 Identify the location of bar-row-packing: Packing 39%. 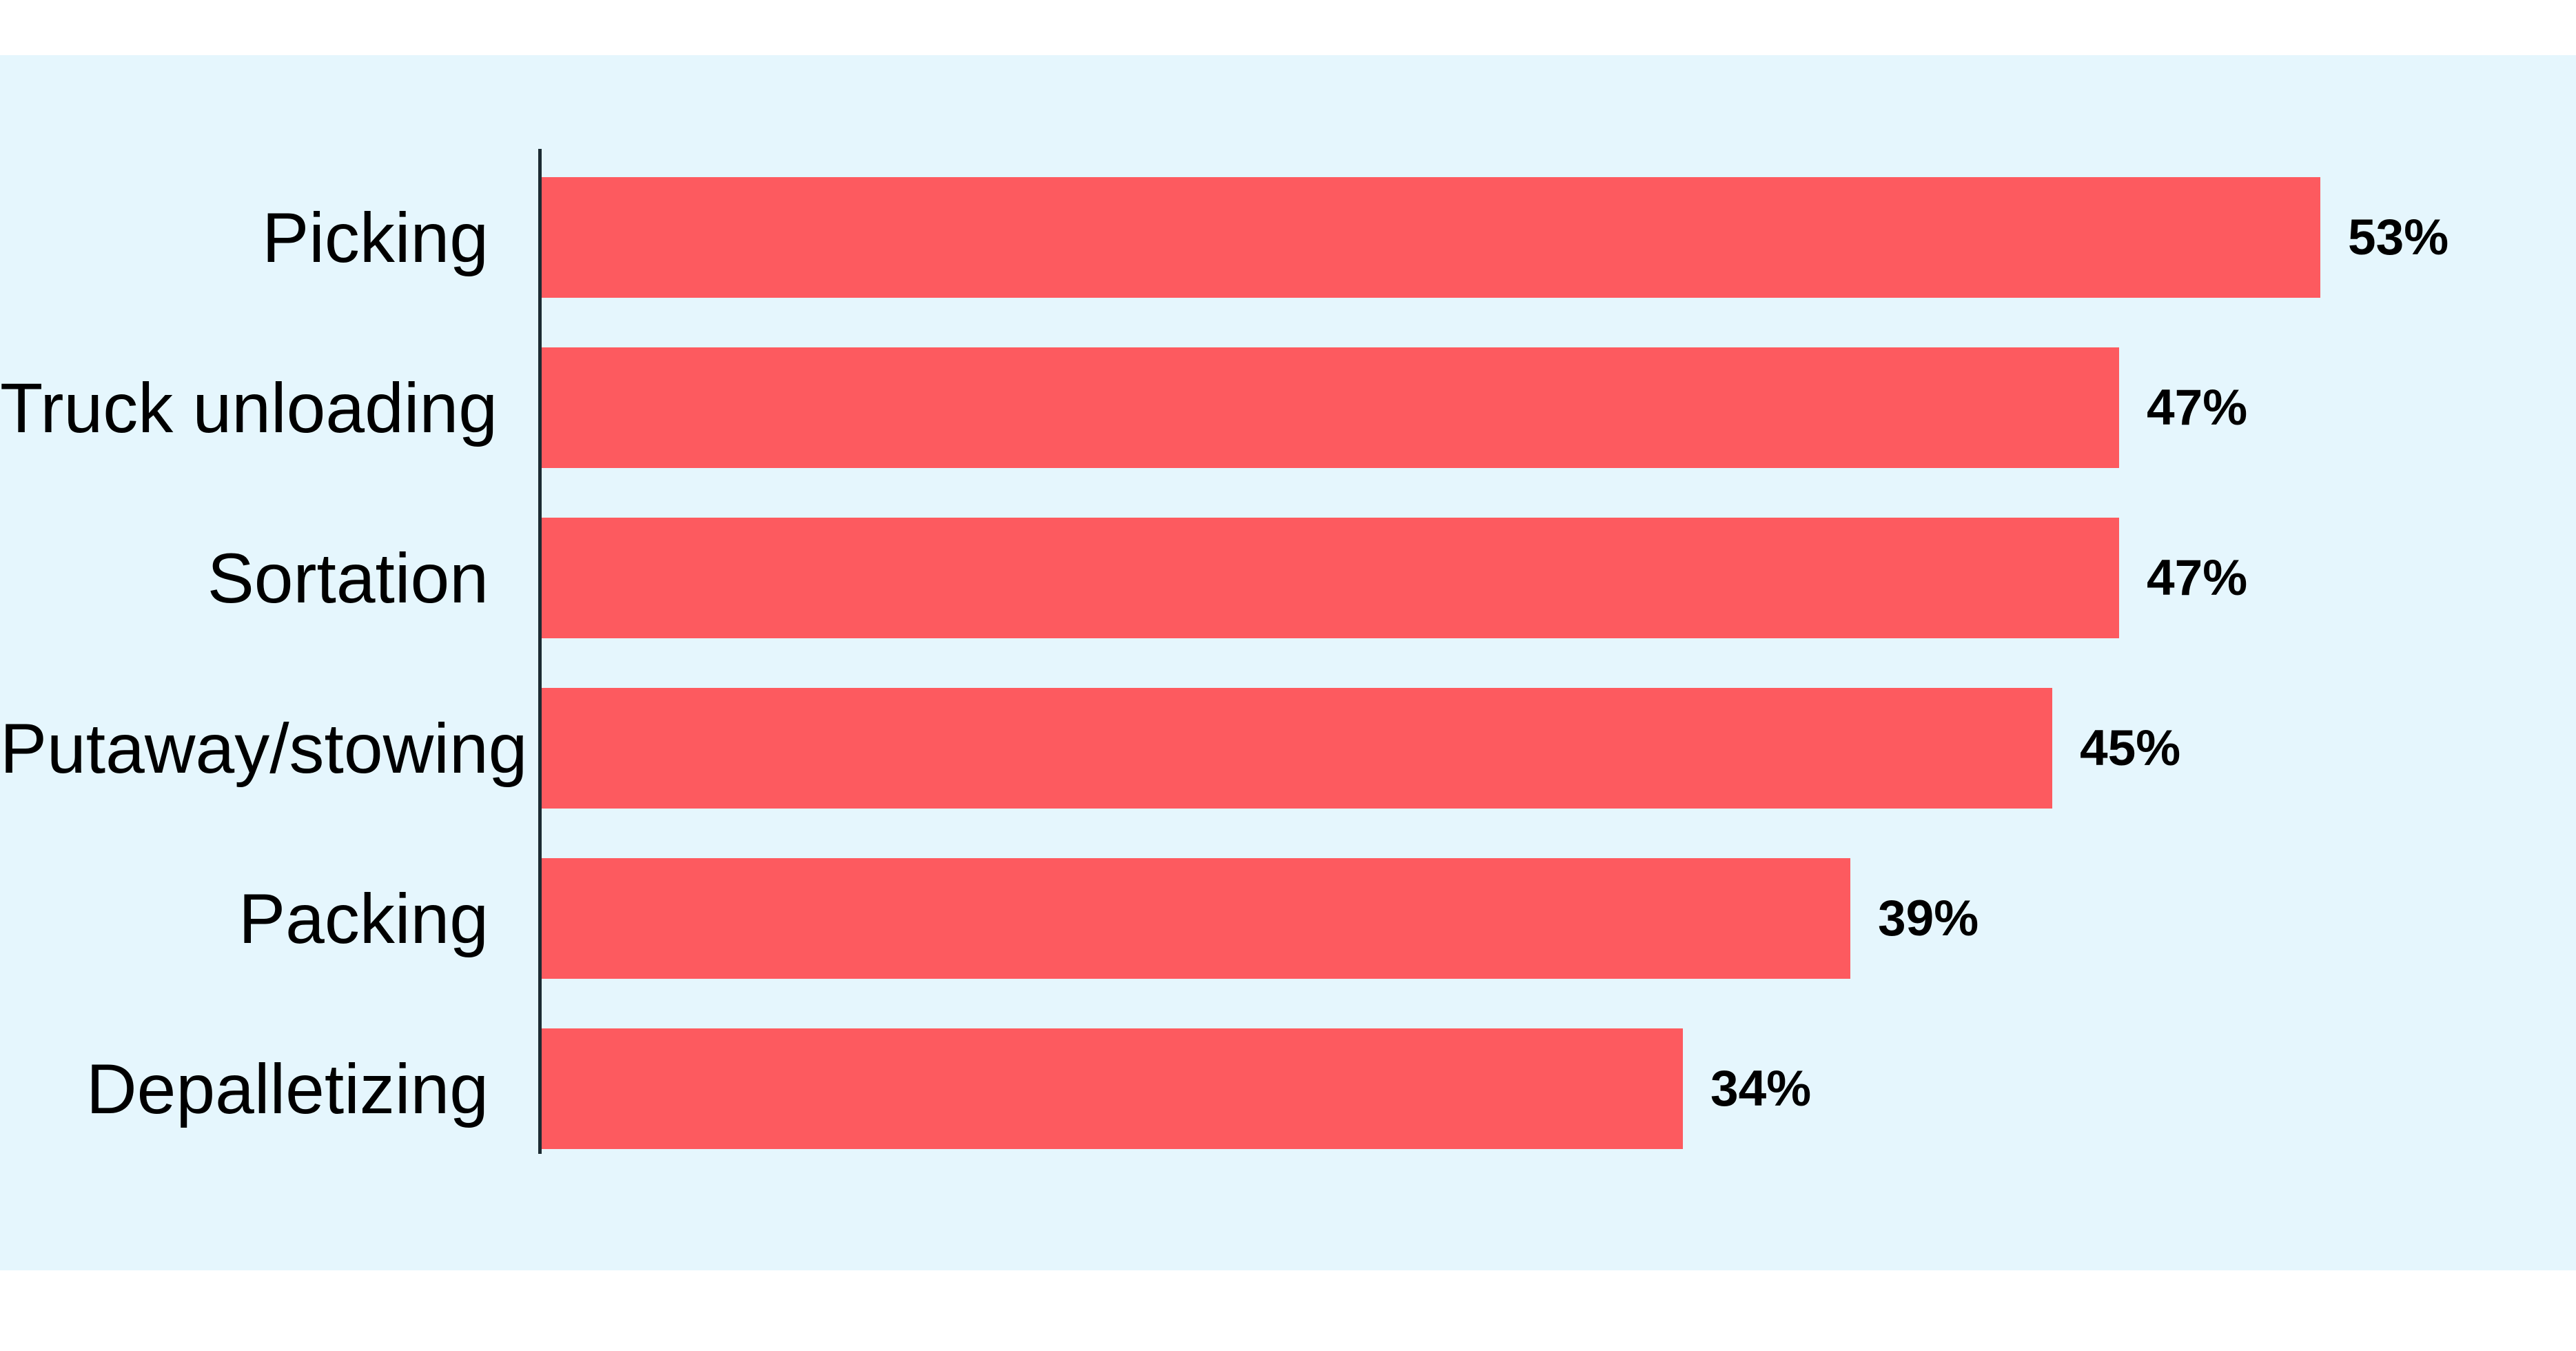
(1288, 918).